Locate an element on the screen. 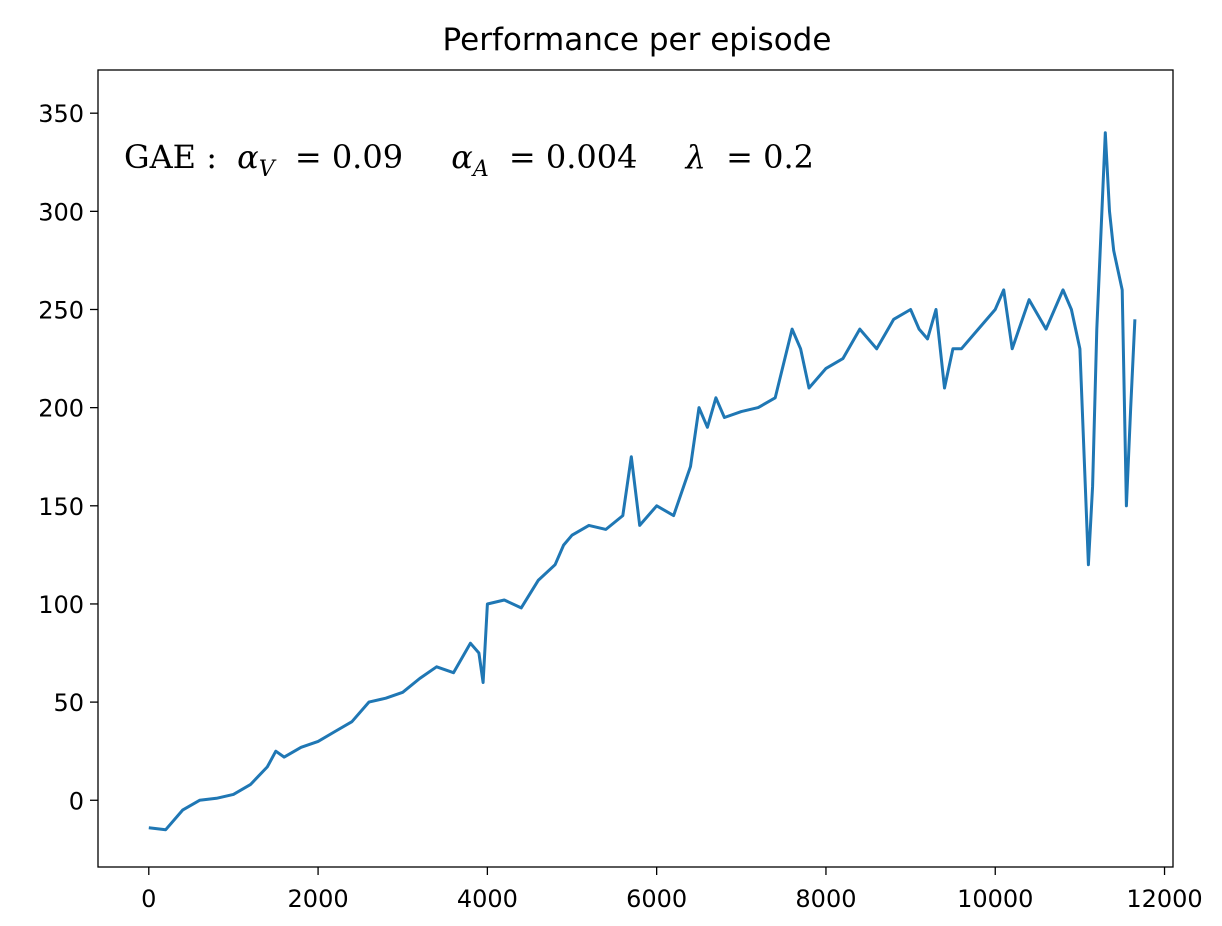 The image size is (1222, 926). x-tick-label: 2000 is located at coordinates (318, 899).